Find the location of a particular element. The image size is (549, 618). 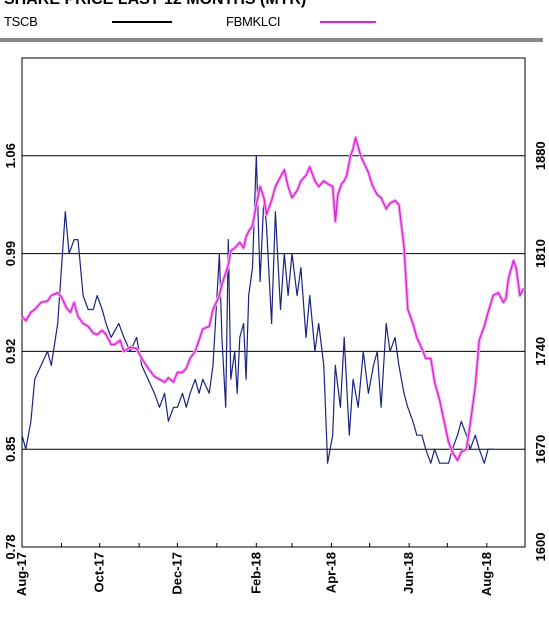

y-right-tick-label: 1810 is located at coordinates (540, 253).